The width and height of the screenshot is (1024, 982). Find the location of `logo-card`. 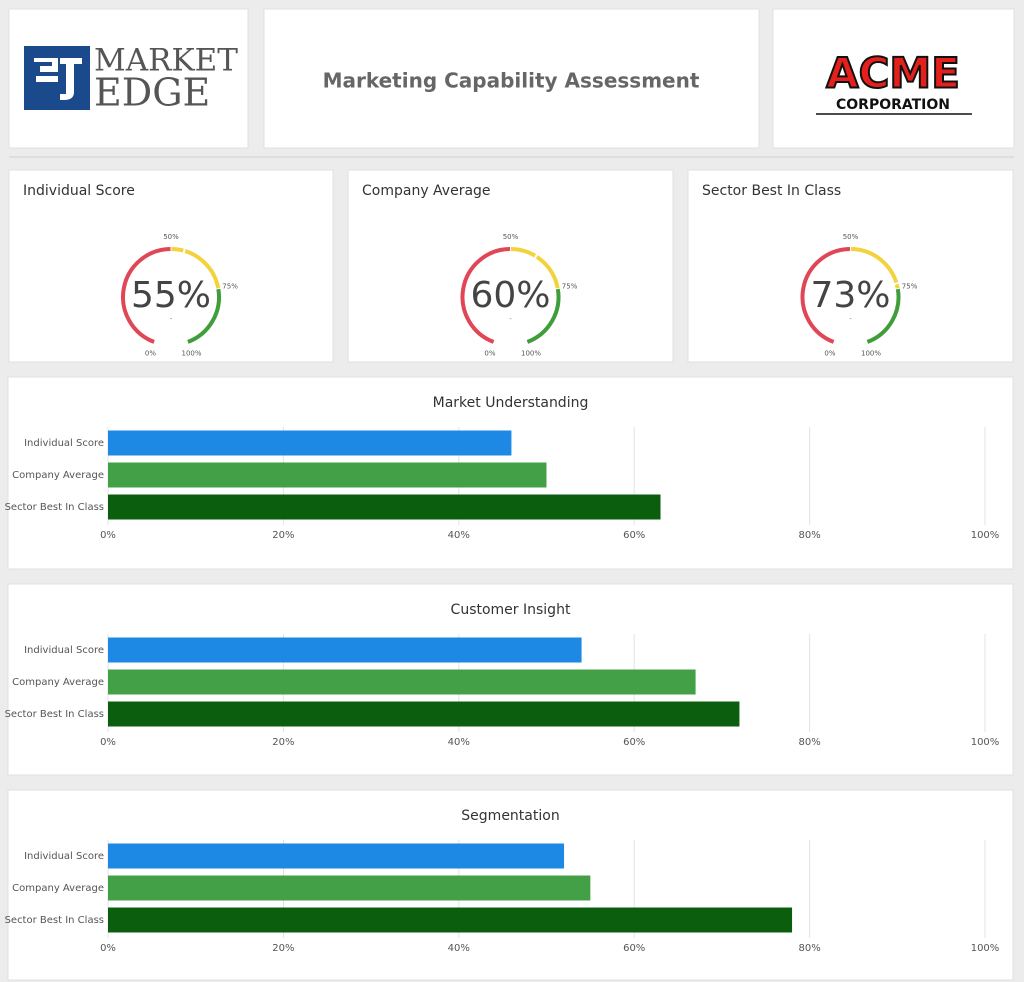

logo-card is located at coordinates (893, 78).